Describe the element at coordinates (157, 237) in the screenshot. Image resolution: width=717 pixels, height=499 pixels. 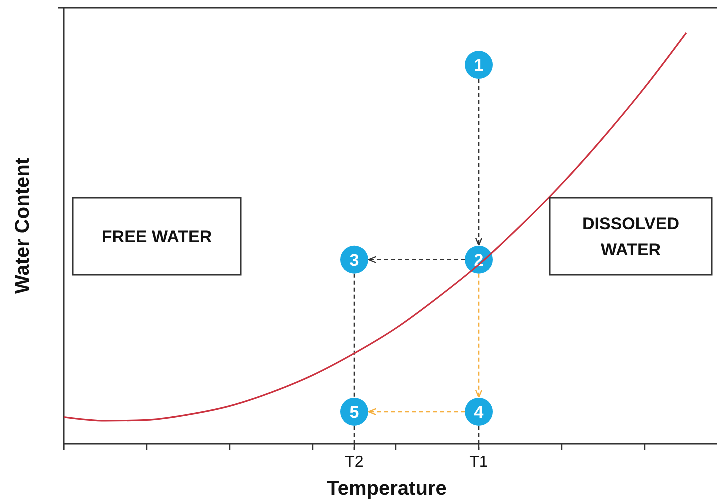
I see `annotation: FREE WATER` at that location.